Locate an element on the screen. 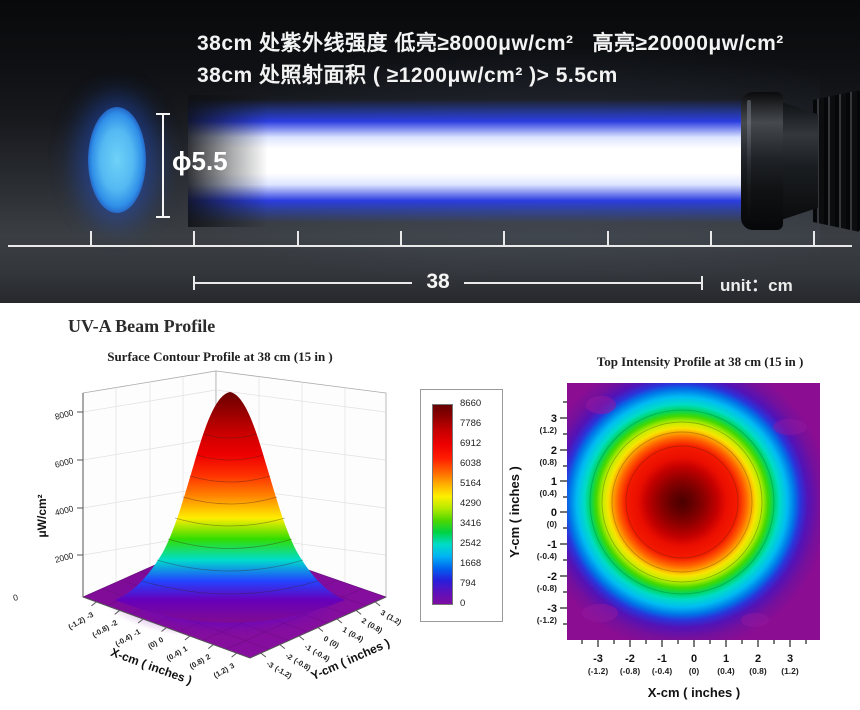 Image resolution: width=860 pixels, height=710 pixels. heatmap-plot-area is located at coordinates (693, 511).